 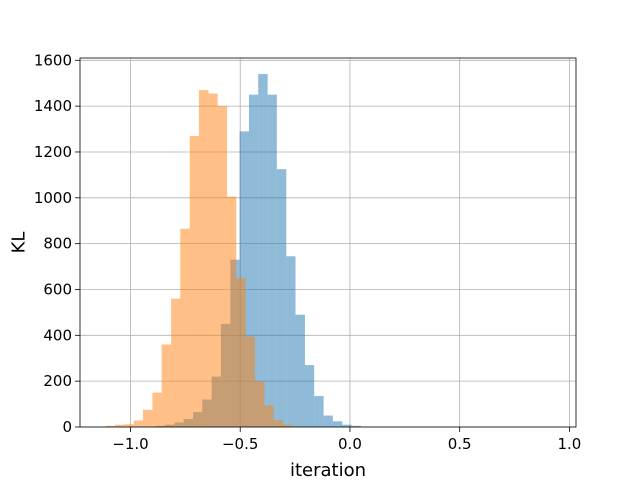 What do you see at coordinates (57, 381) in the screenshot?
I see `y-tick-label: 200` at bounding box center [57, 381].